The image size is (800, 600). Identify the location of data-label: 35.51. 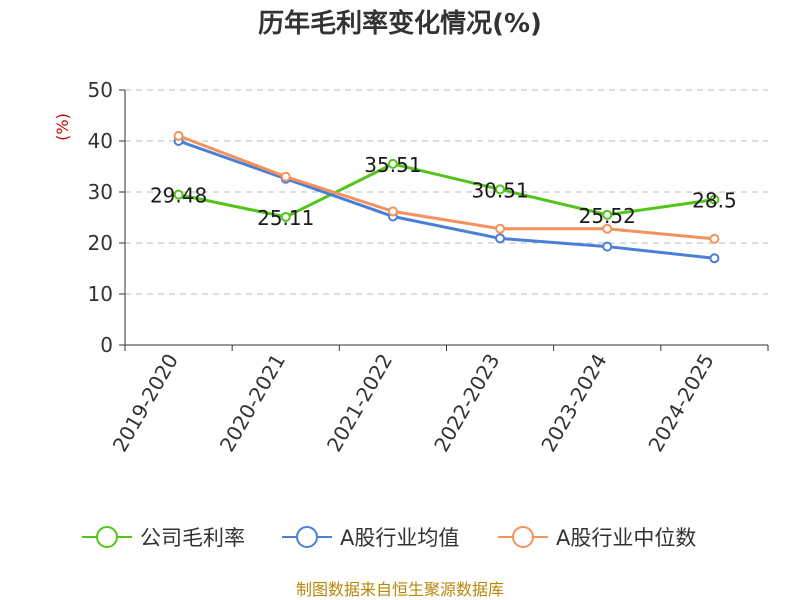
(392, 165).